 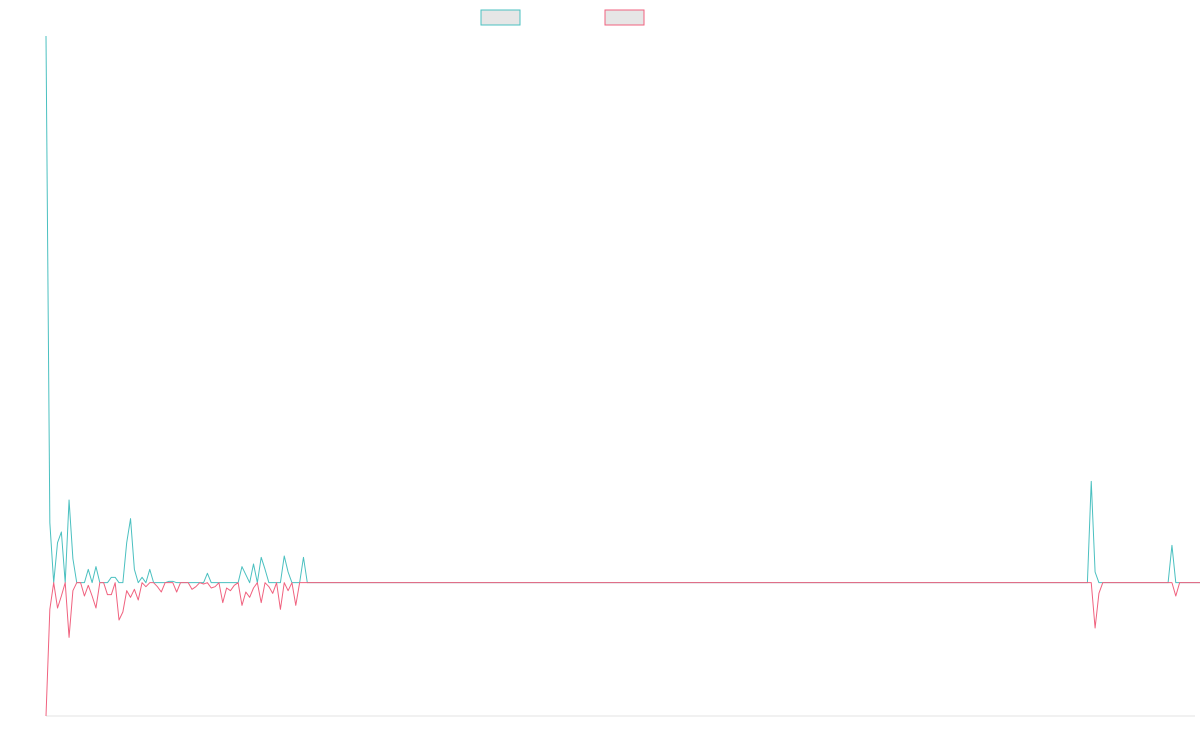 I want to click on legend, so click(x=562, y=17).